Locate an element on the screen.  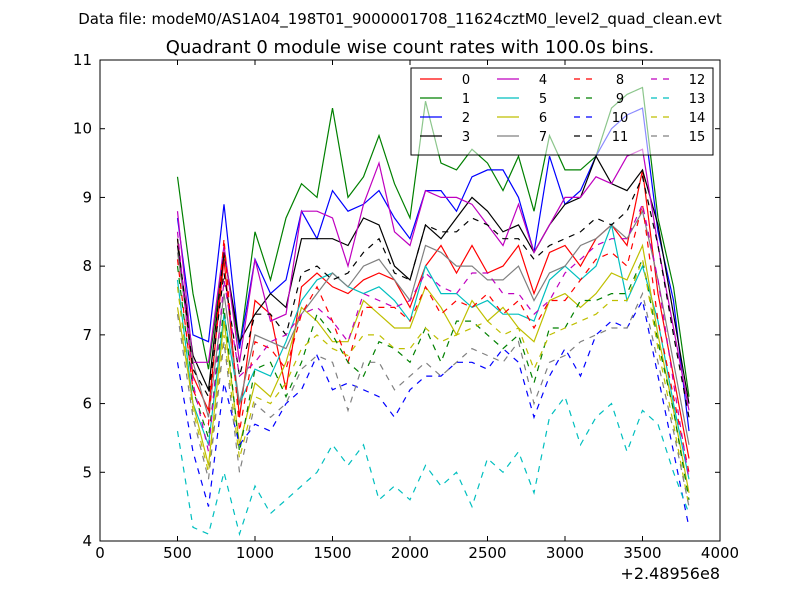
legend-label-14: 14 is located at coordinates (697, 118).